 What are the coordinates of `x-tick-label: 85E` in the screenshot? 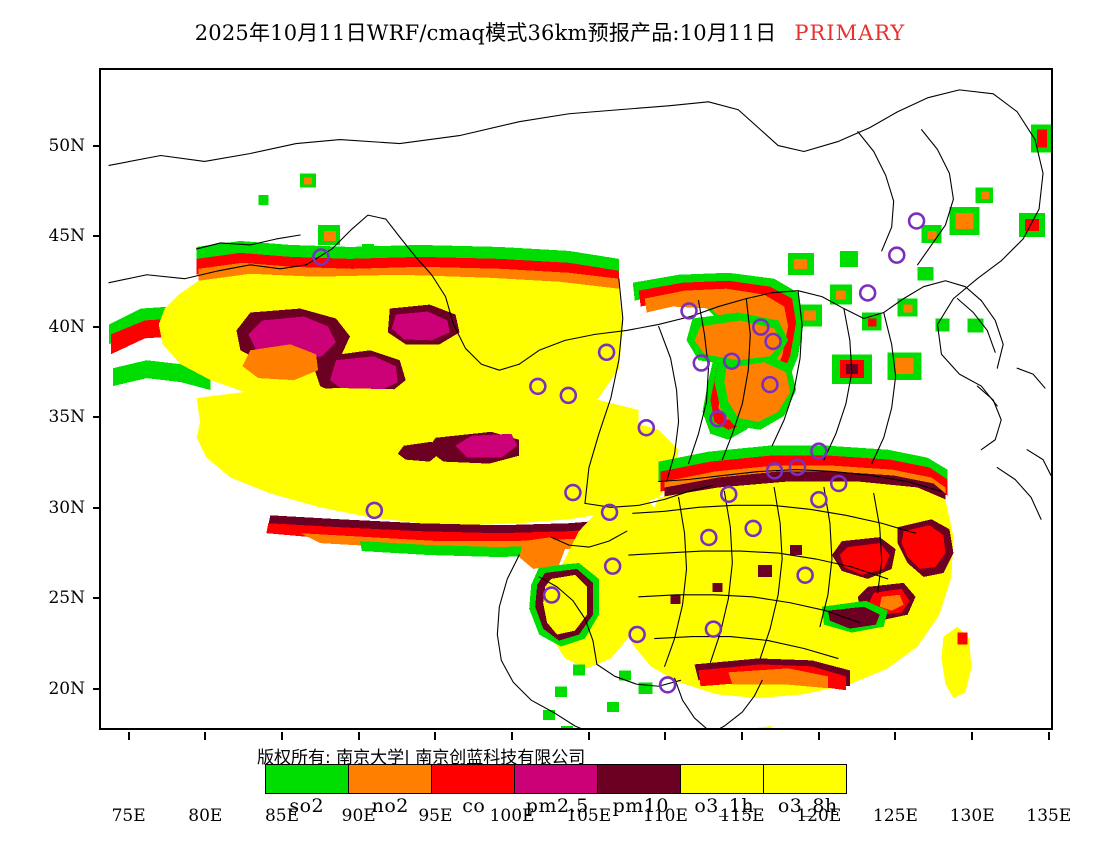 It's located at (281, 816).